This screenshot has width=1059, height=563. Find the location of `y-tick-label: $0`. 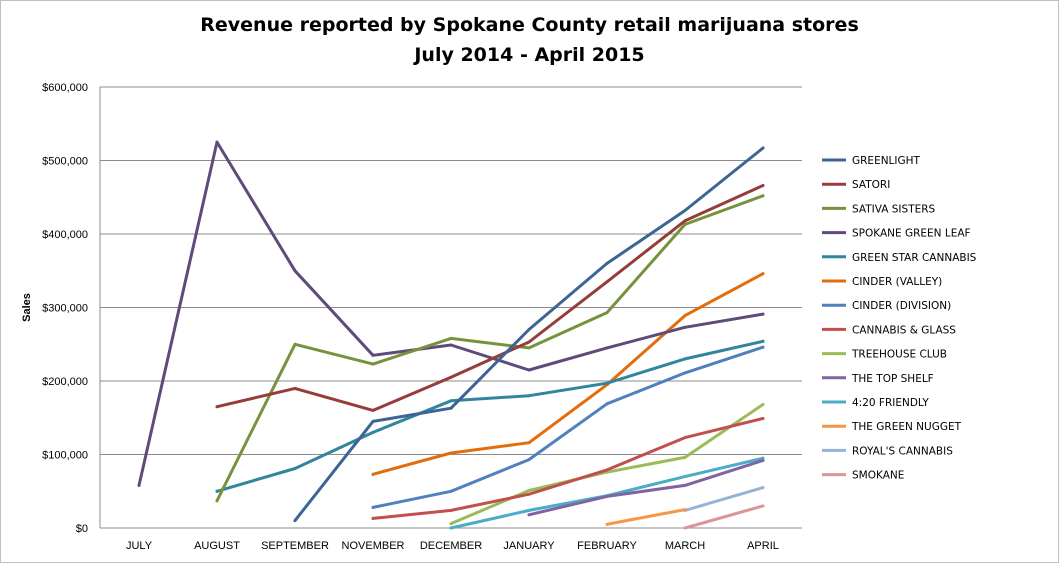

y-tick-label: $0 is located at coordinates (82, 529).